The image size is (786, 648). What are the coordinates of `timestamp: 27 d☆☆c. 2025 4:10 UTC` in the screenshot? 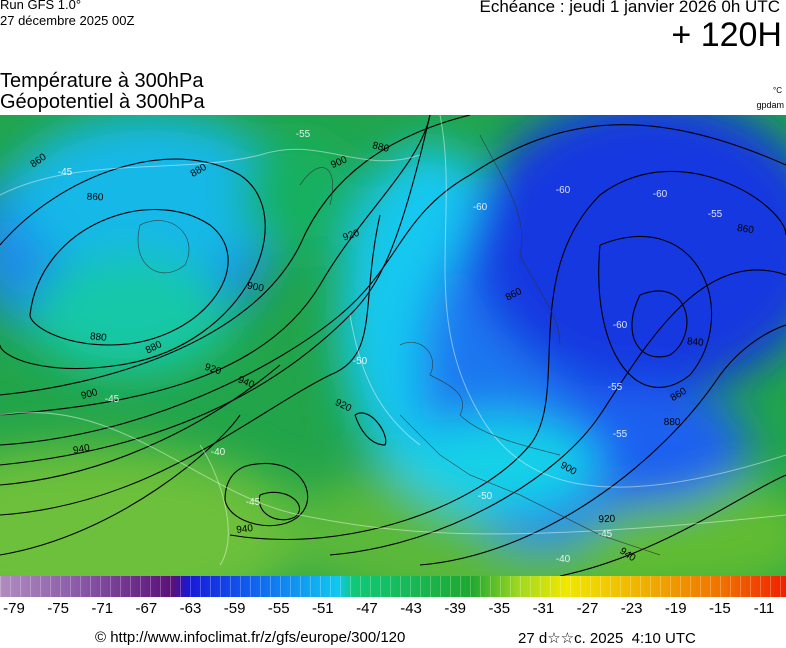 It's located at (607, 638).